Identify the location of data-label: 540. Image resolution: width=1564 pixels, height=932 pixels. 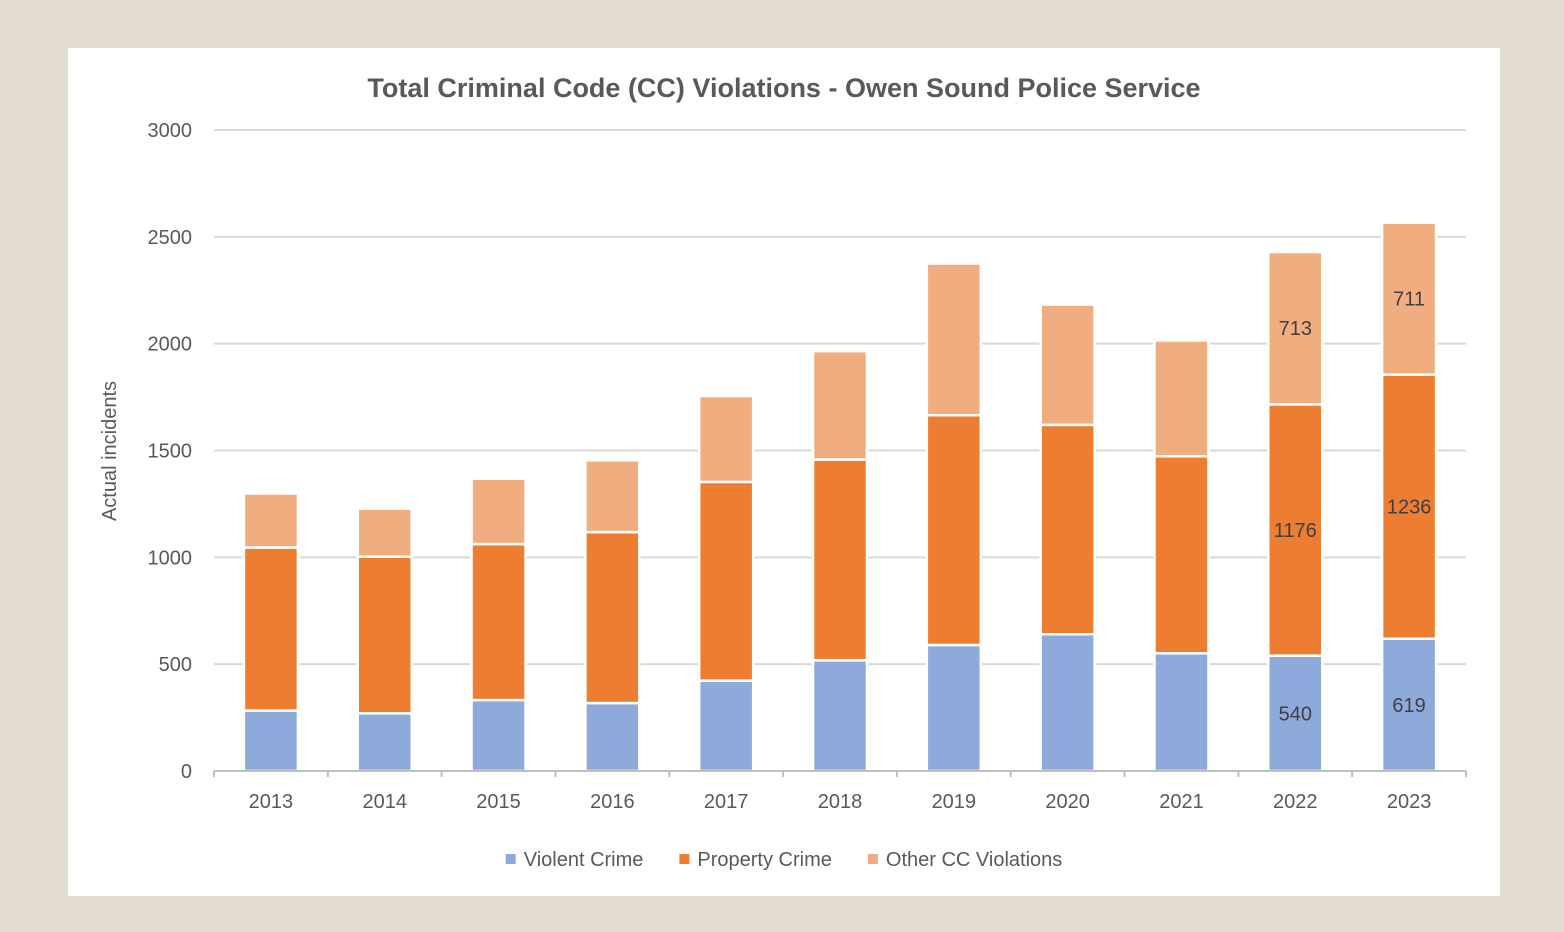
(1295, 714).